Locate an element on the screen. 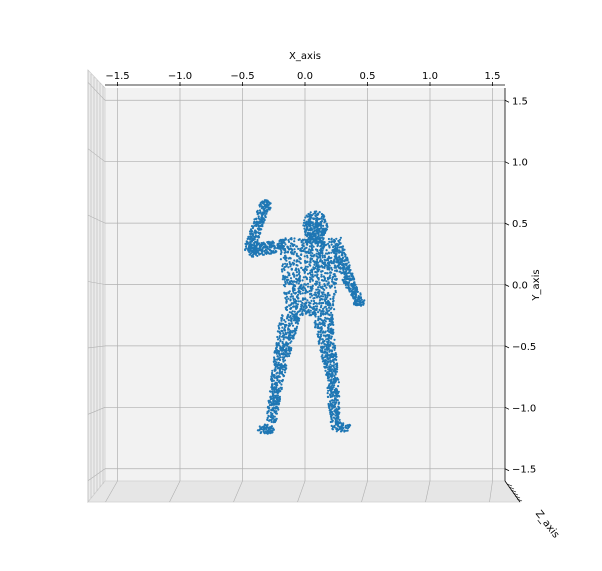 The width and height of the screenshot is (602, 571). y-tick-label: 0.5 is located at coordinates (520, 224).